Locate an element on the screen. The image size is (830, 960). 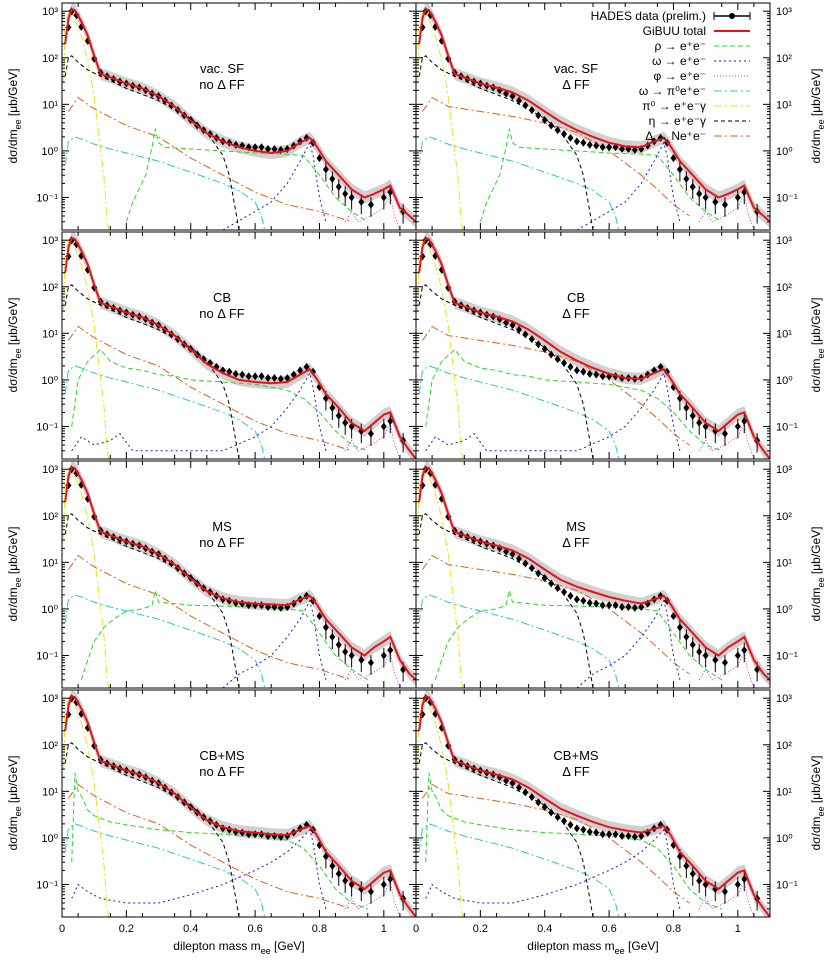
legend-label-omega_dalitz: ω → π⁰e⁺e⁻ is located at coordinates (672, 91).